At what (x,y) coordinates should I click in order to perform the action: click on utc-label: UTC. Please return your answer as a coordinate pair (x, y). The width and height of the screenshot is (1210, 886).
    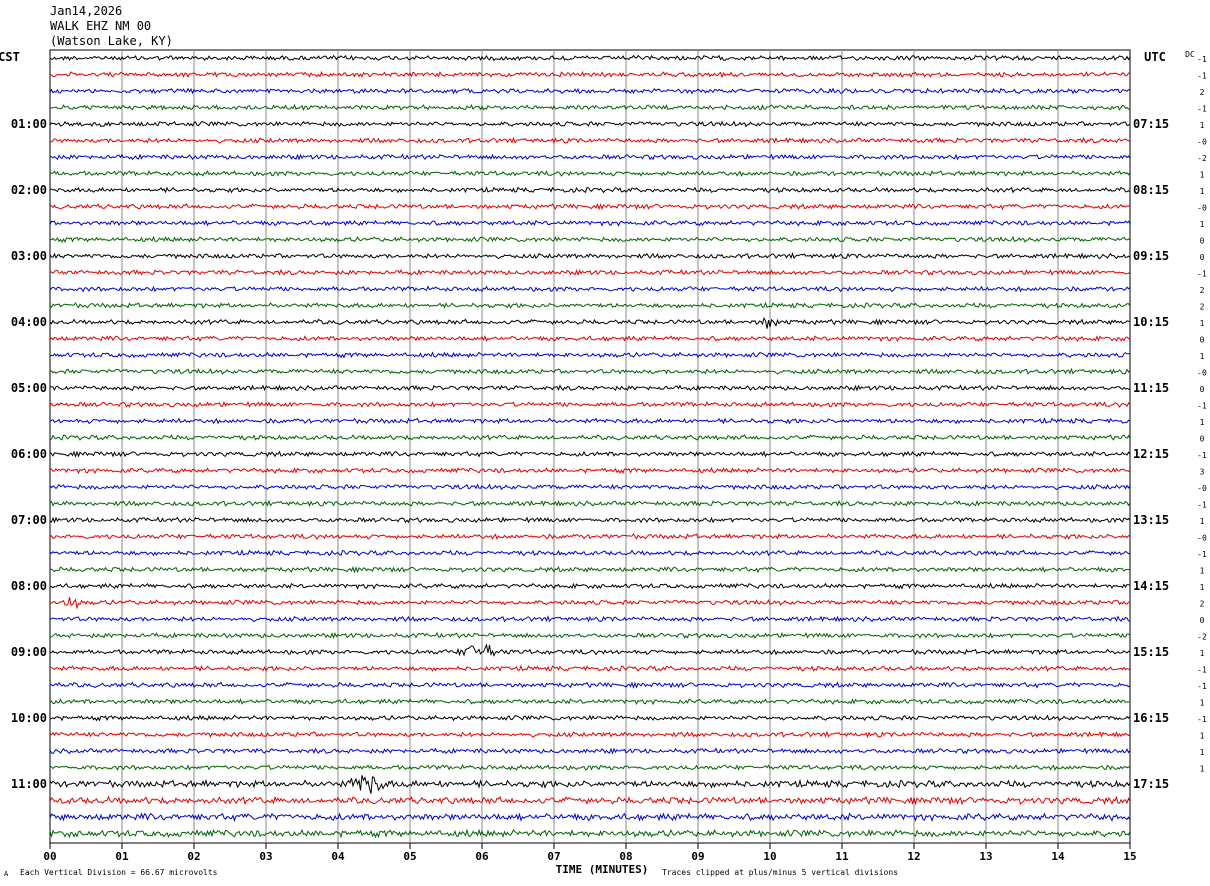
    Looking at the image, I should click on (1155, 57).